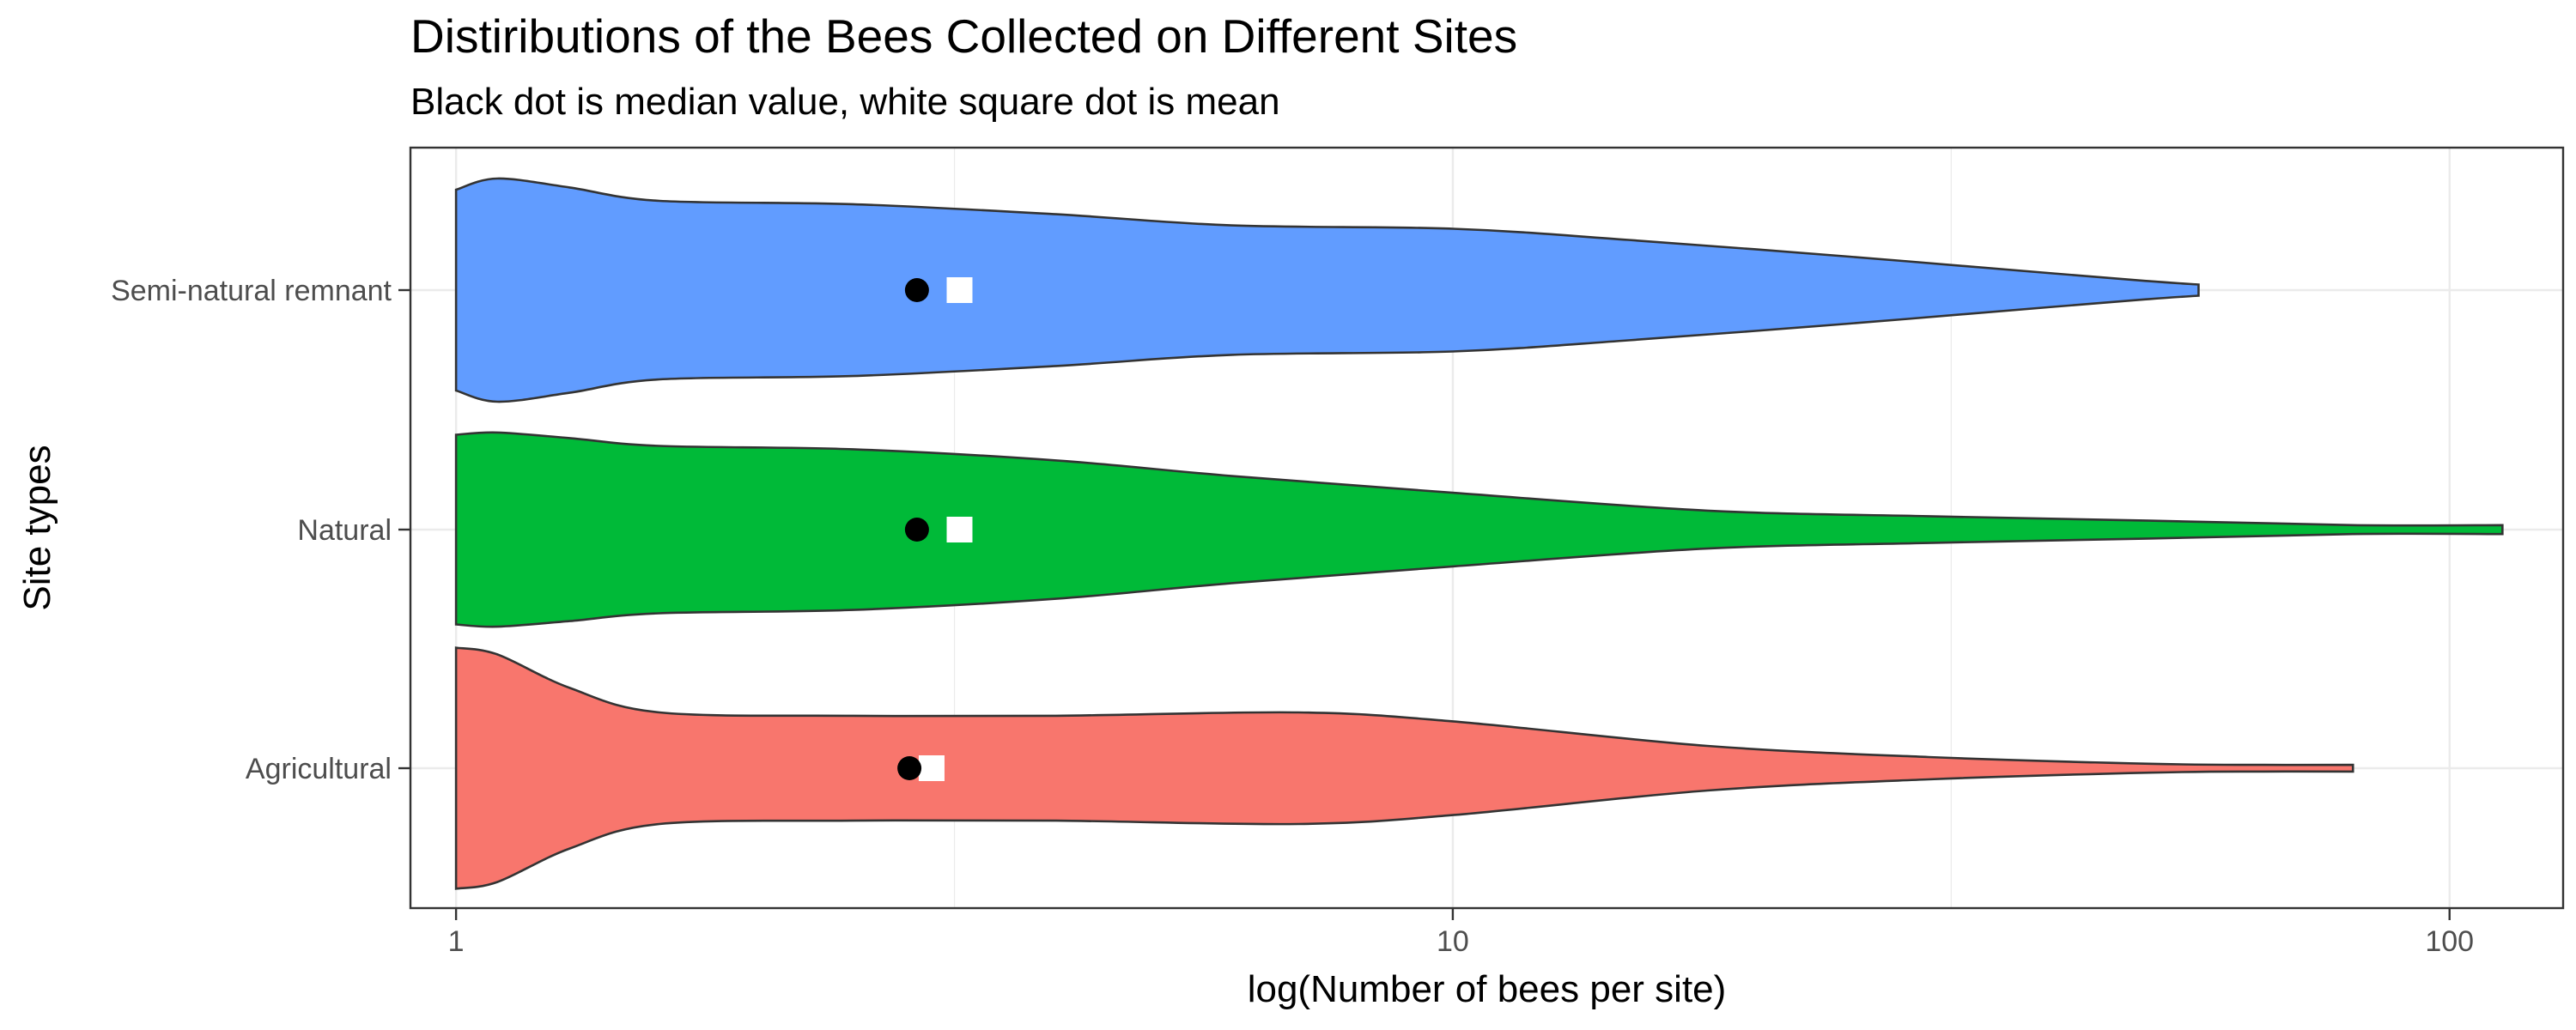 This screenshot has height=1030, width=2576. I want to click on x-axis-title: log(Number of bees per site), so click(1488, 989).